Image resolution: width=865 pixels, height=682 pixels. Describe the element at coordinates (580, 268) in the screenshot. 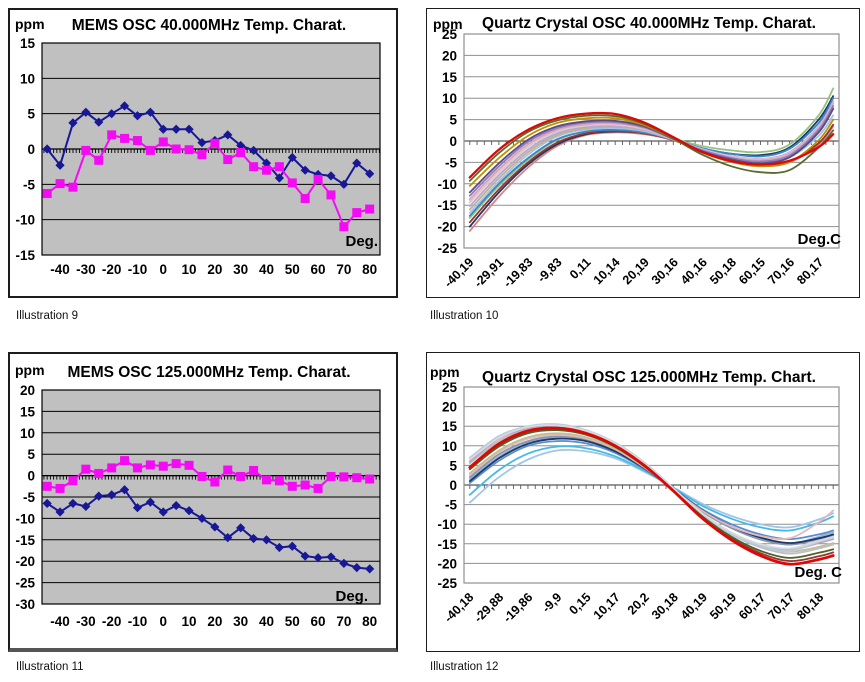

I see `svg-text: 0,11` at that location.